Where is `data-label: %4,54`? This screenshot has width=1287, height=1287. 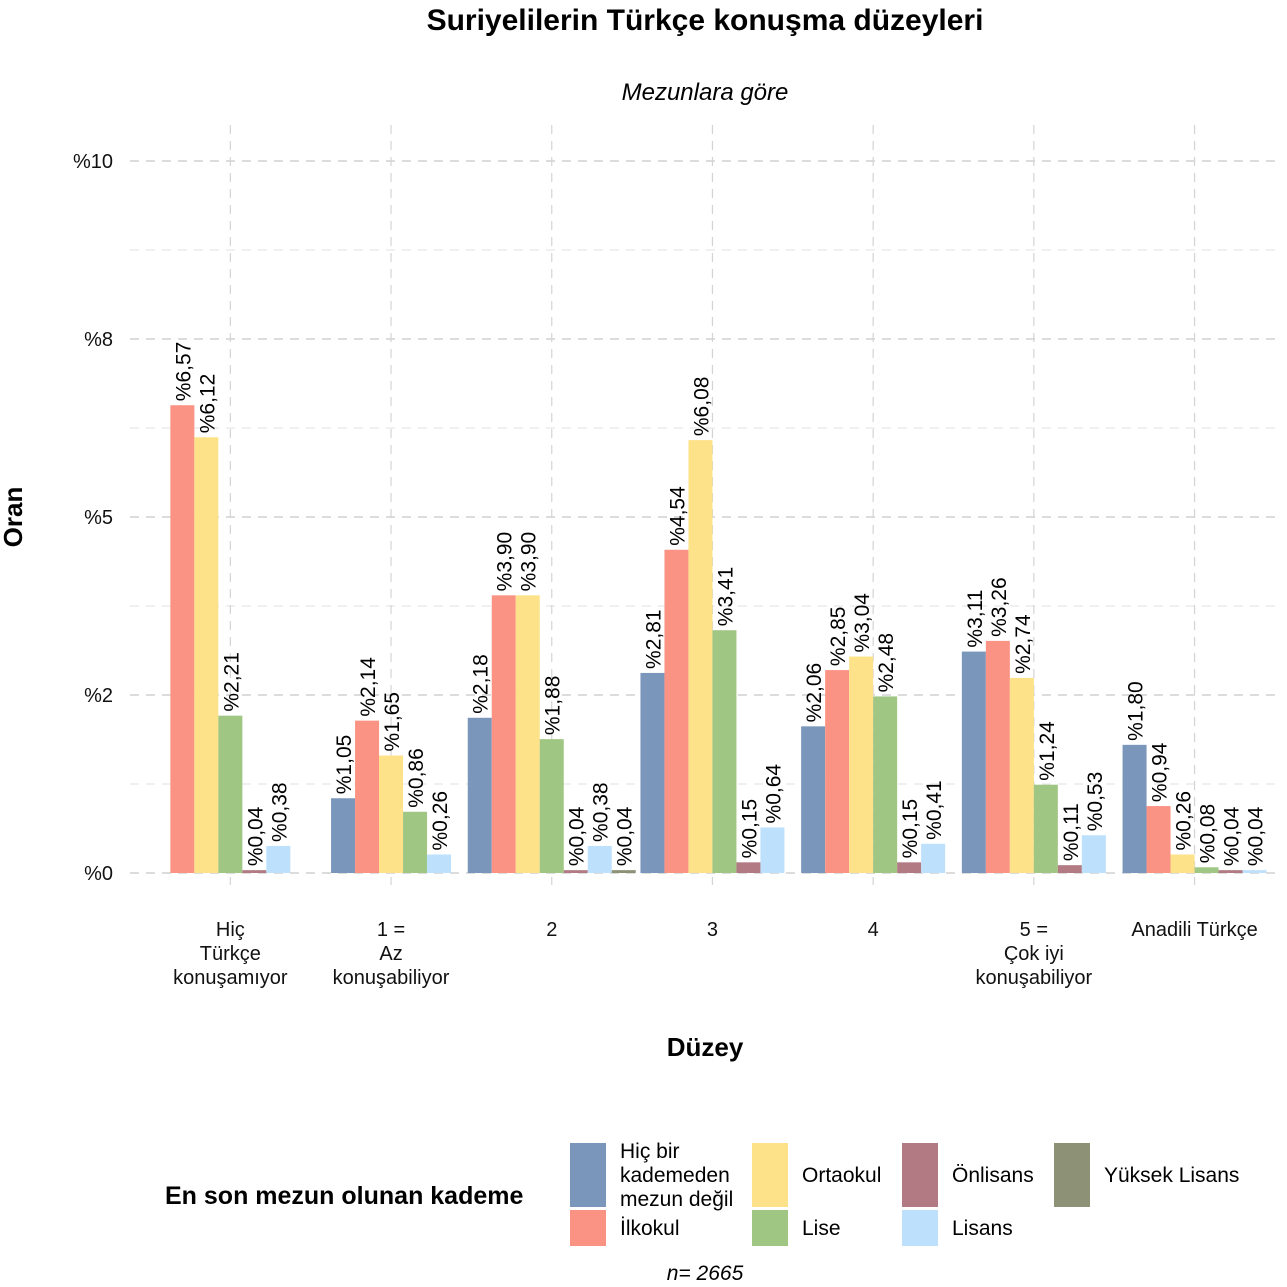
data-label: %4,54 is located at coordinates (677, 516).